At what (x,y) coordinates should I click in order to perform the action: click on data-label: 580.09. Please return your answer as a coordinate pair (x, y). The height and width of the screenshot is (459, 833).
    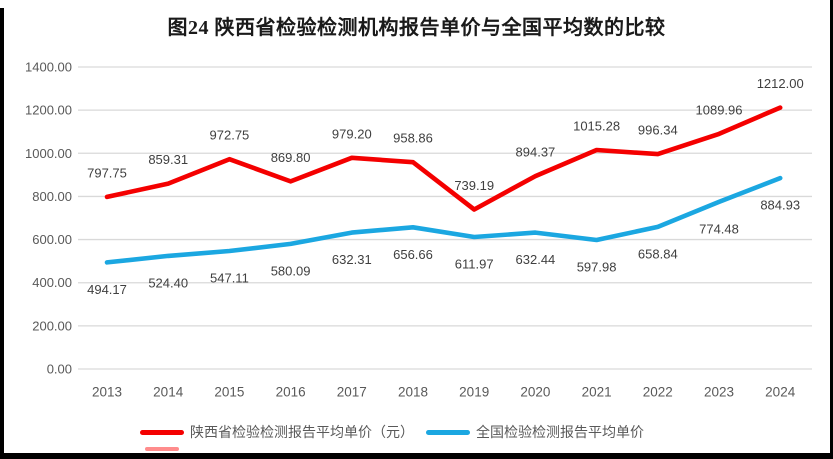
    Looking at the image, I should click on (291, 270).